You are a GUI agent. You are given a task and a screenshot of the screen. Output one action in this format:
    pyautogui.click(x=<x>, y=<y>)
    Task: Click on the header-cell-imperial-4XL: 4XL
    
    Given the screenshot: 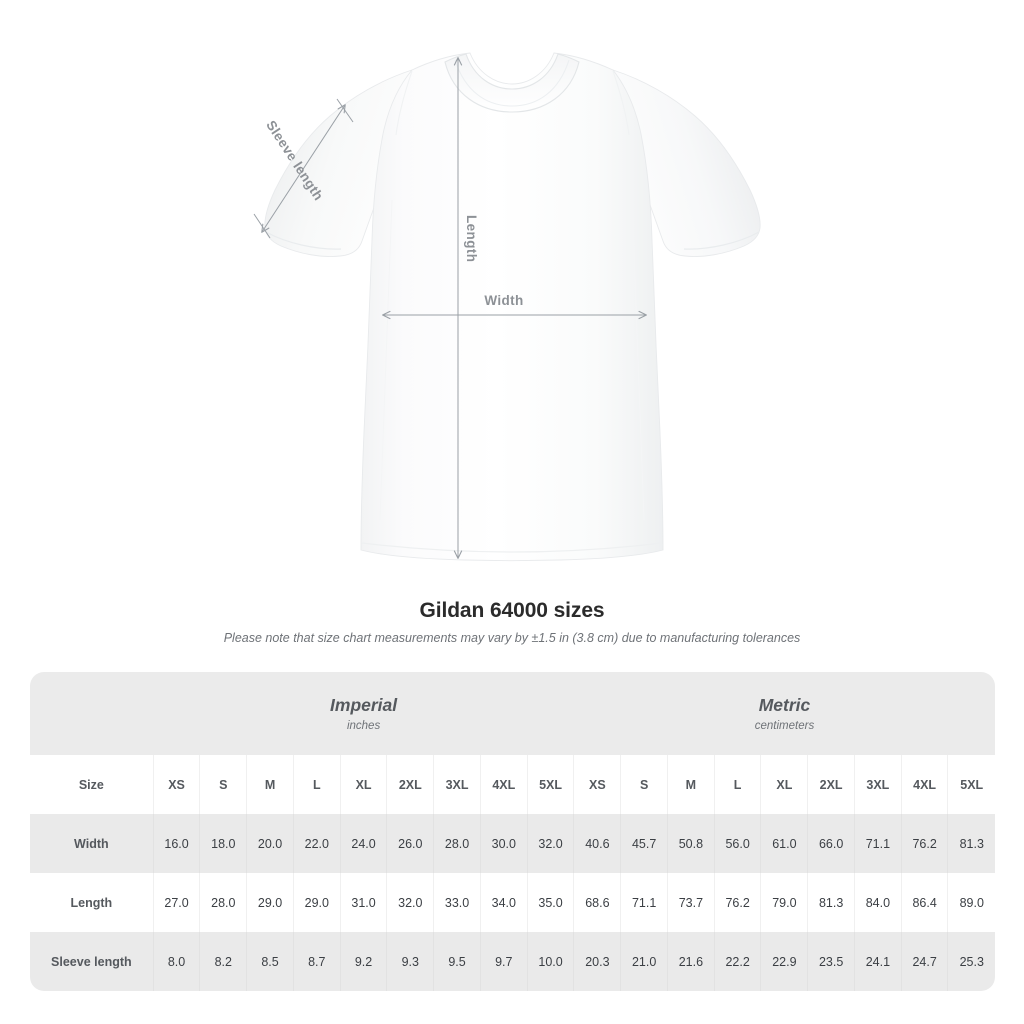 What is the action you would take?
    pyautogui.click(x=503, y=784)
    